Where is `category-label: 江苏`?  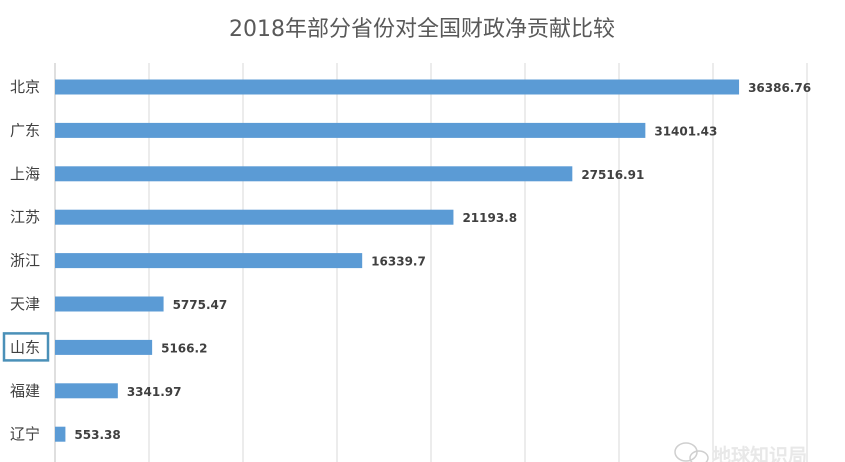 category-label: 江苏 is located at coordinates (25, 217).